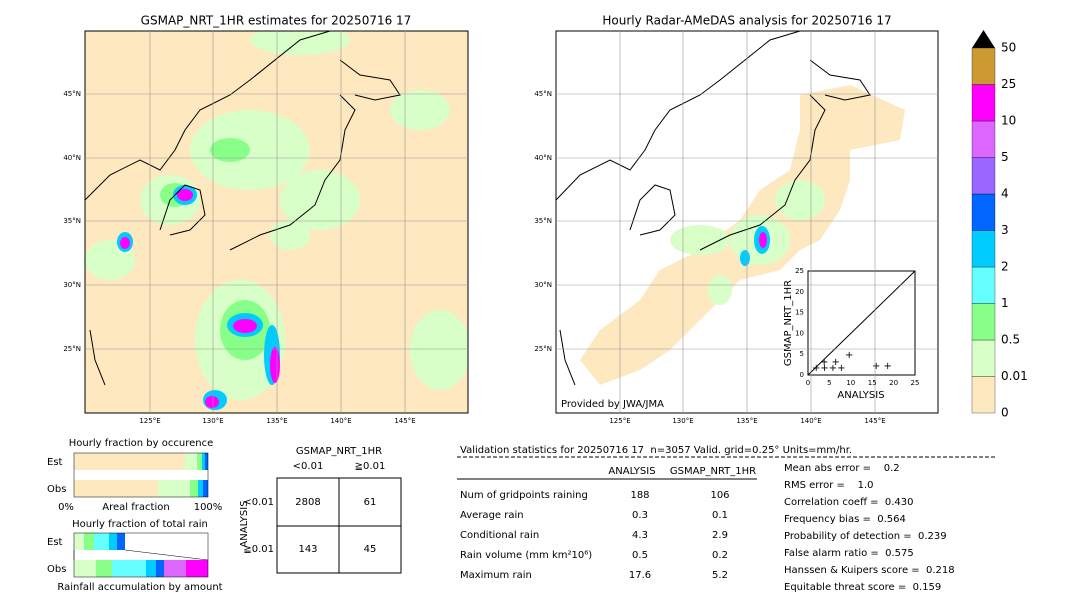 The width and height of the screenshot is (1080, 612). I want to click on colorbar-extend, so click(983, 39).